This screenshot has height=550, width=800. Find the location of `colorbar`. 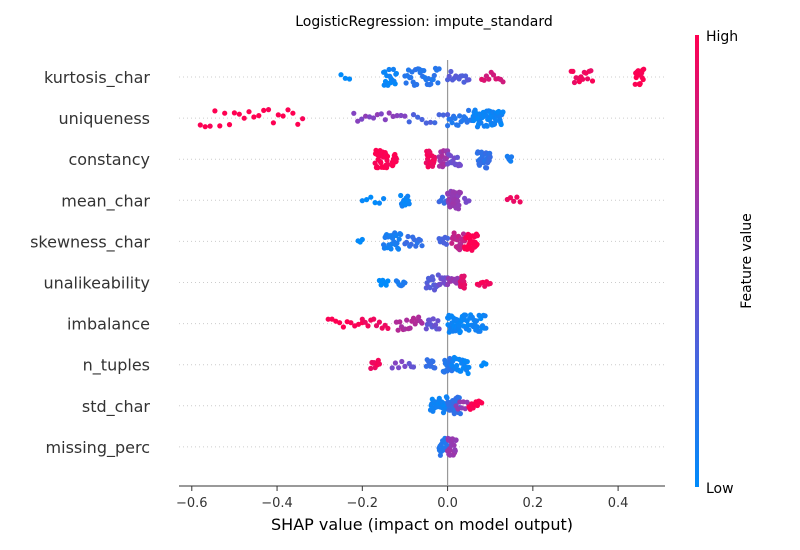

colorbar is located at coordinates (697, 261).